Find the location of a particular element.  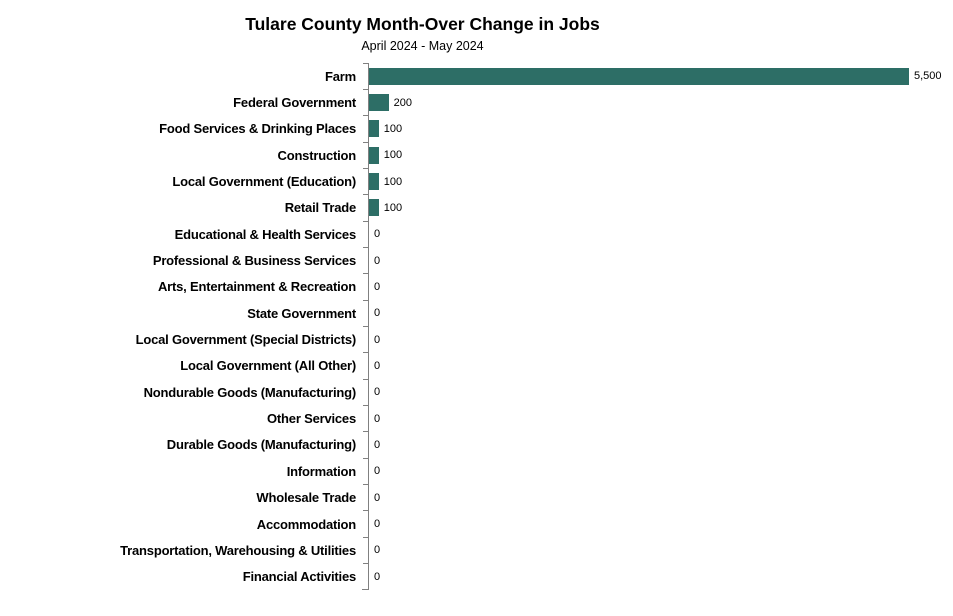

axis-and-bar-zone: 200 is located at coordinates (658, 102).